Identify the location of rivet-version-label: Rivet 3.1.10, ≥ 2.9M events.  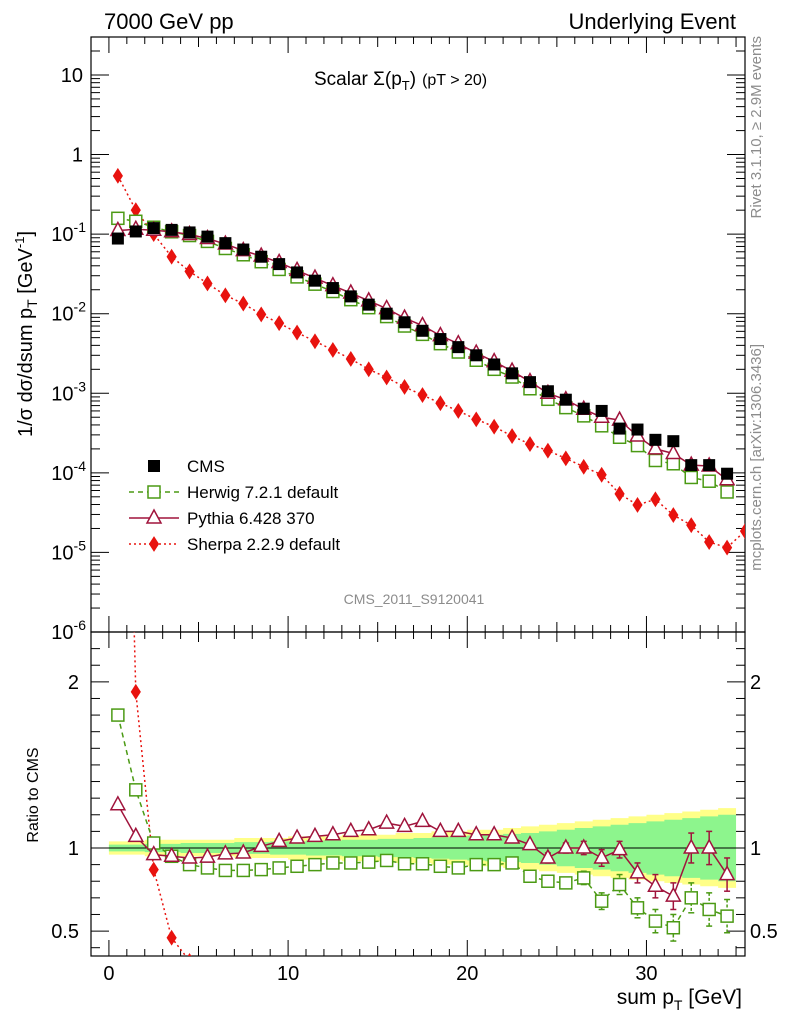
(756, 127).